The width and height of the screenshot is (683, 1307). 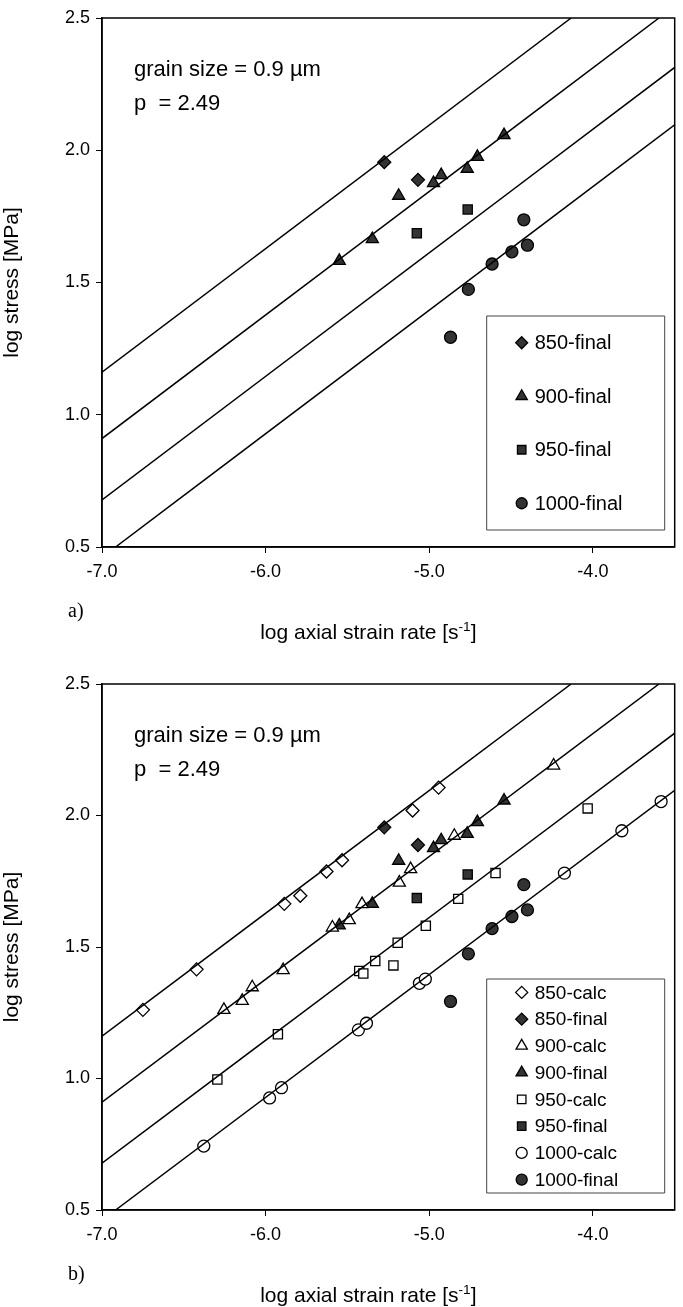 I want to click on legend-label: 850-calc, so click(x=570, y=992).